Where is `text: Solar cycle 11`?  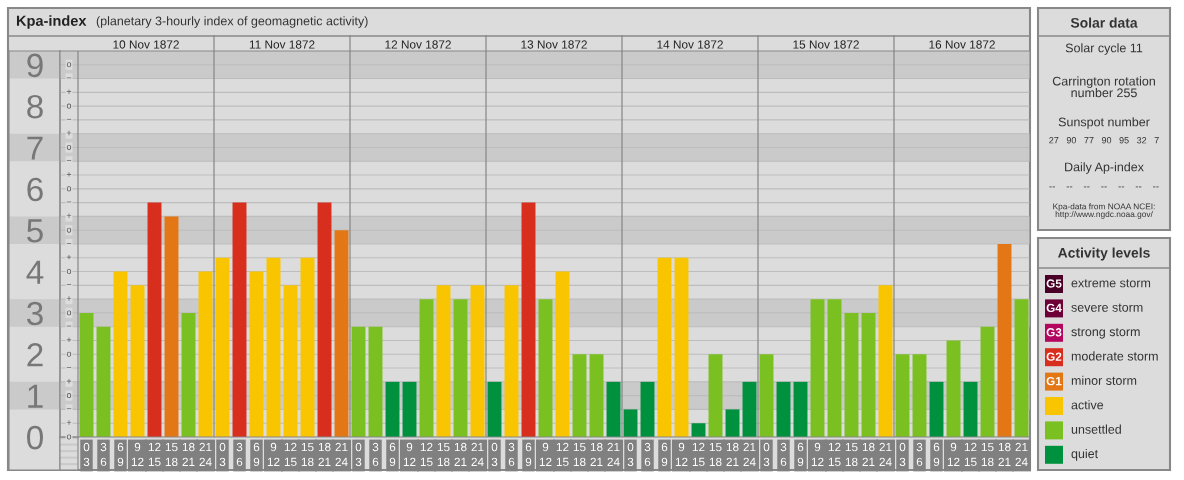
text: Solar cycle 11 is located at coordinates (1104, 49).